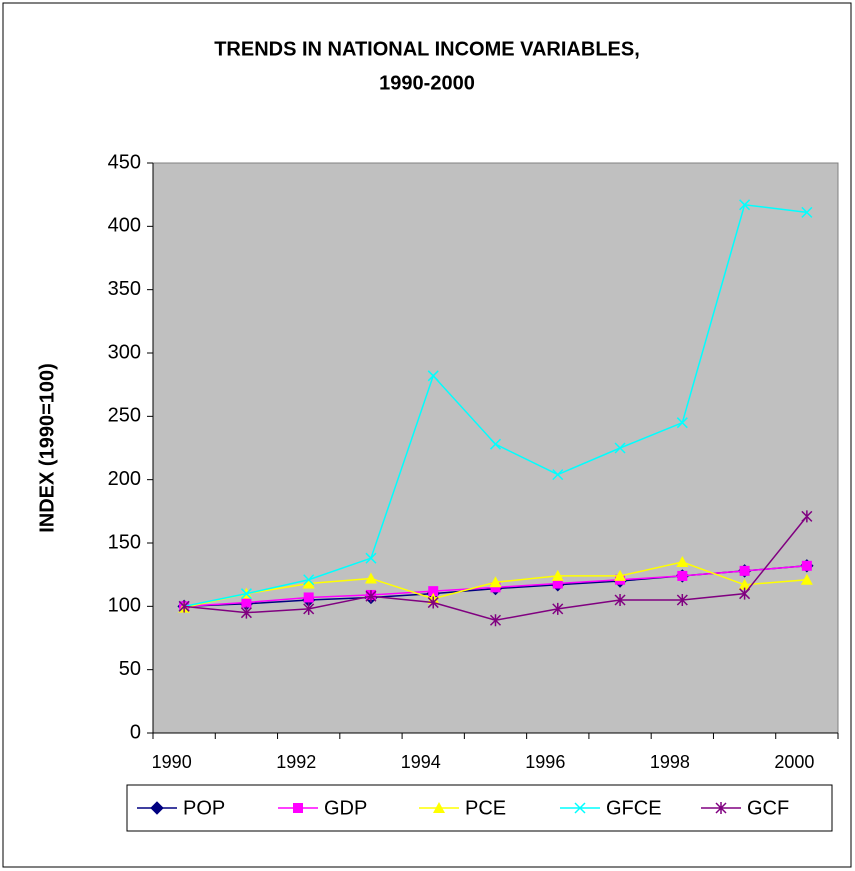 The width and height of the screenshot is (855, 871). I want to click on legend-label: POP, so click(204, 808).